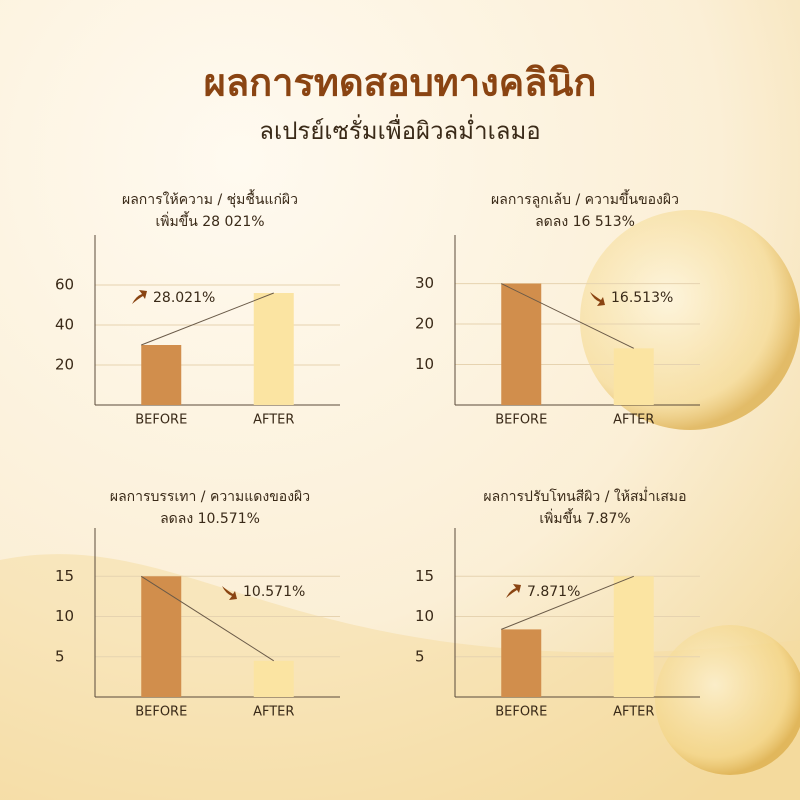 The width and height of the screenshot is (800, 800). I want to click on chart-title: ผลการบรรเทา / ความแดงของผิว, so click(210, 497).